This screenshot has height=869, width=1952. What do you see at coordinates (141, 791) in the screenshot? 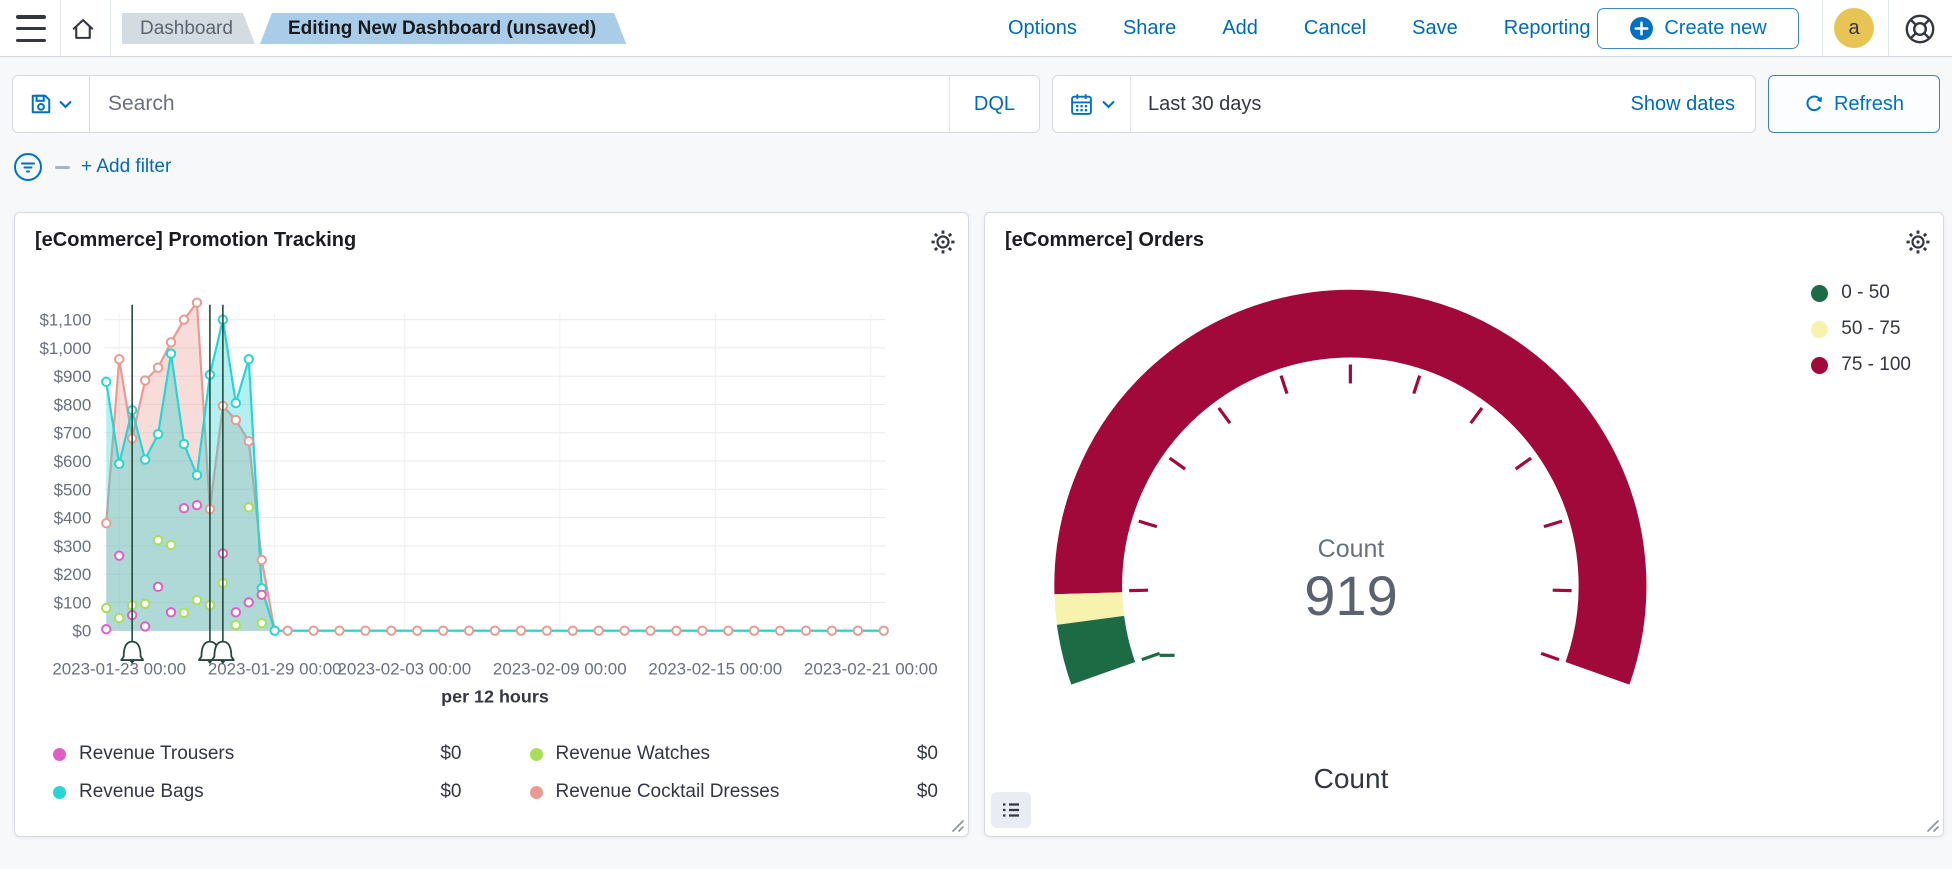
I see `legend-label: Revenue Bags` at bounding box center [141, 791].